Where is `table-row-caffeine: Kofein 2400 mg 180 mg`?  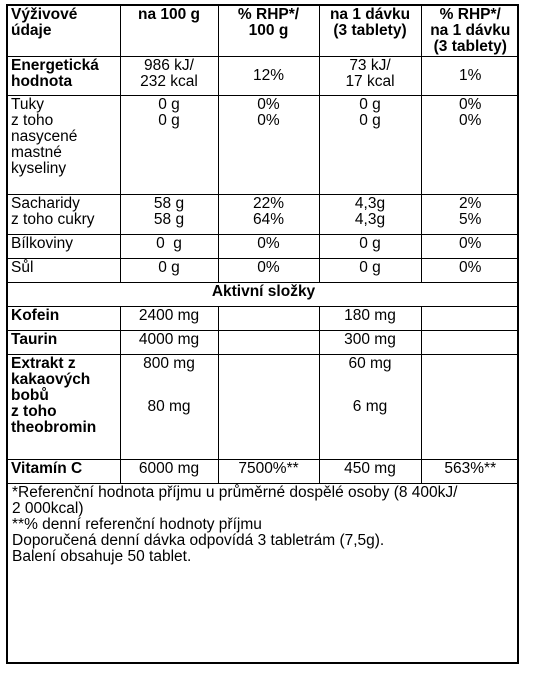
table-row-caffeine: Kofein 2400 mg 180 mg is located at coordinates (262, 318).